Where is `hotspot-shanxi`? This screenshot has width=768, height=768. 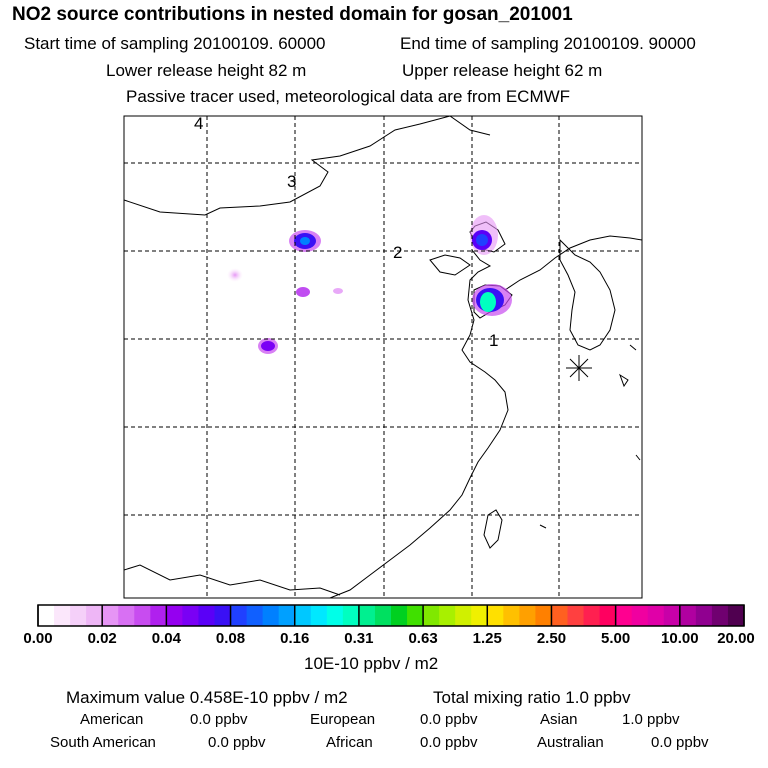
hotspot-shanxi is located at coordinates (268, 346).